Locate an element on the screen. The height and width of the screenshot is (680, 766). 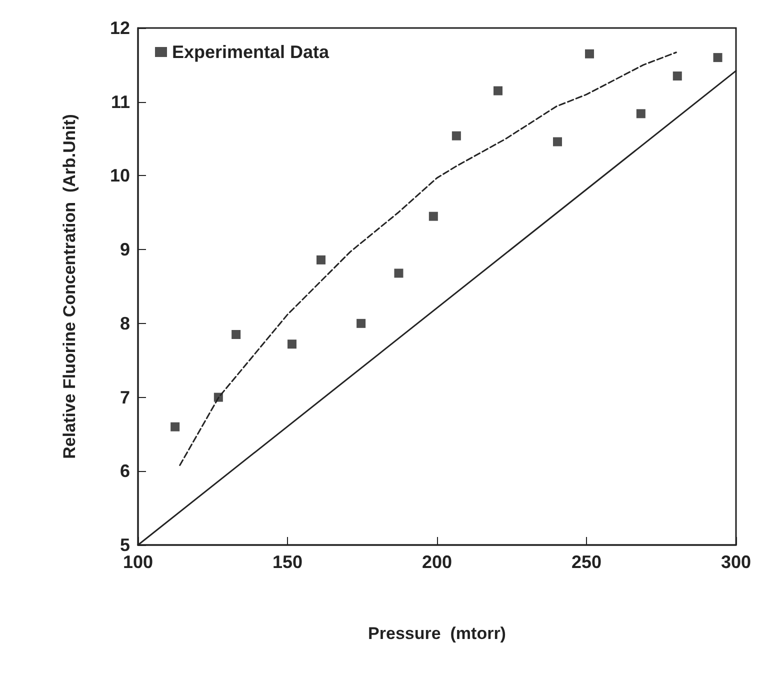
y-axis-title: Relative Fluorine Concentration (Arb.Unit) is located at coordinates (69, 286).